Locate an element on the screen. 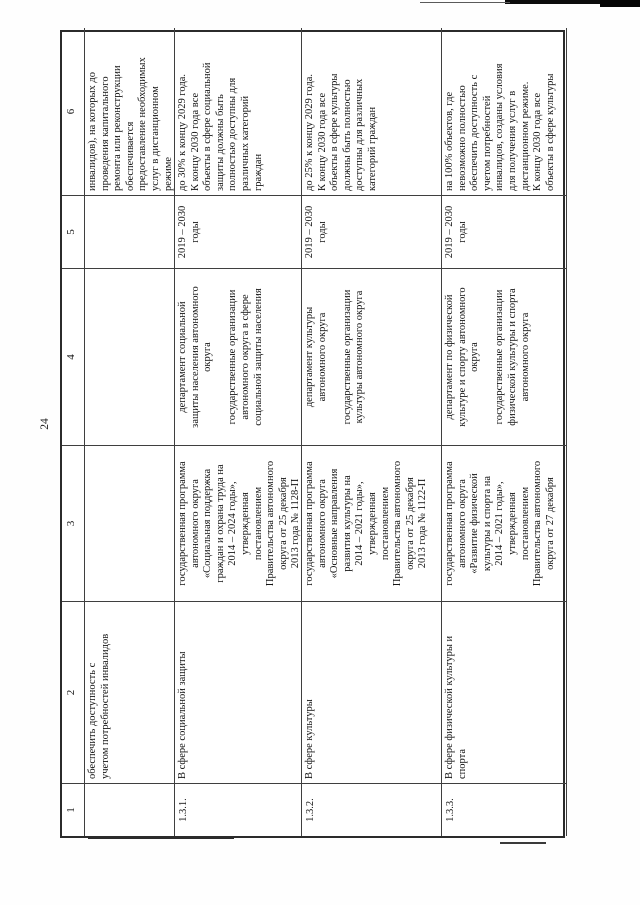 This screenshot has width=640, height=905. cell-1-3-3-col5: 2019 – 2030 годы is located at coordinates (504, 231).